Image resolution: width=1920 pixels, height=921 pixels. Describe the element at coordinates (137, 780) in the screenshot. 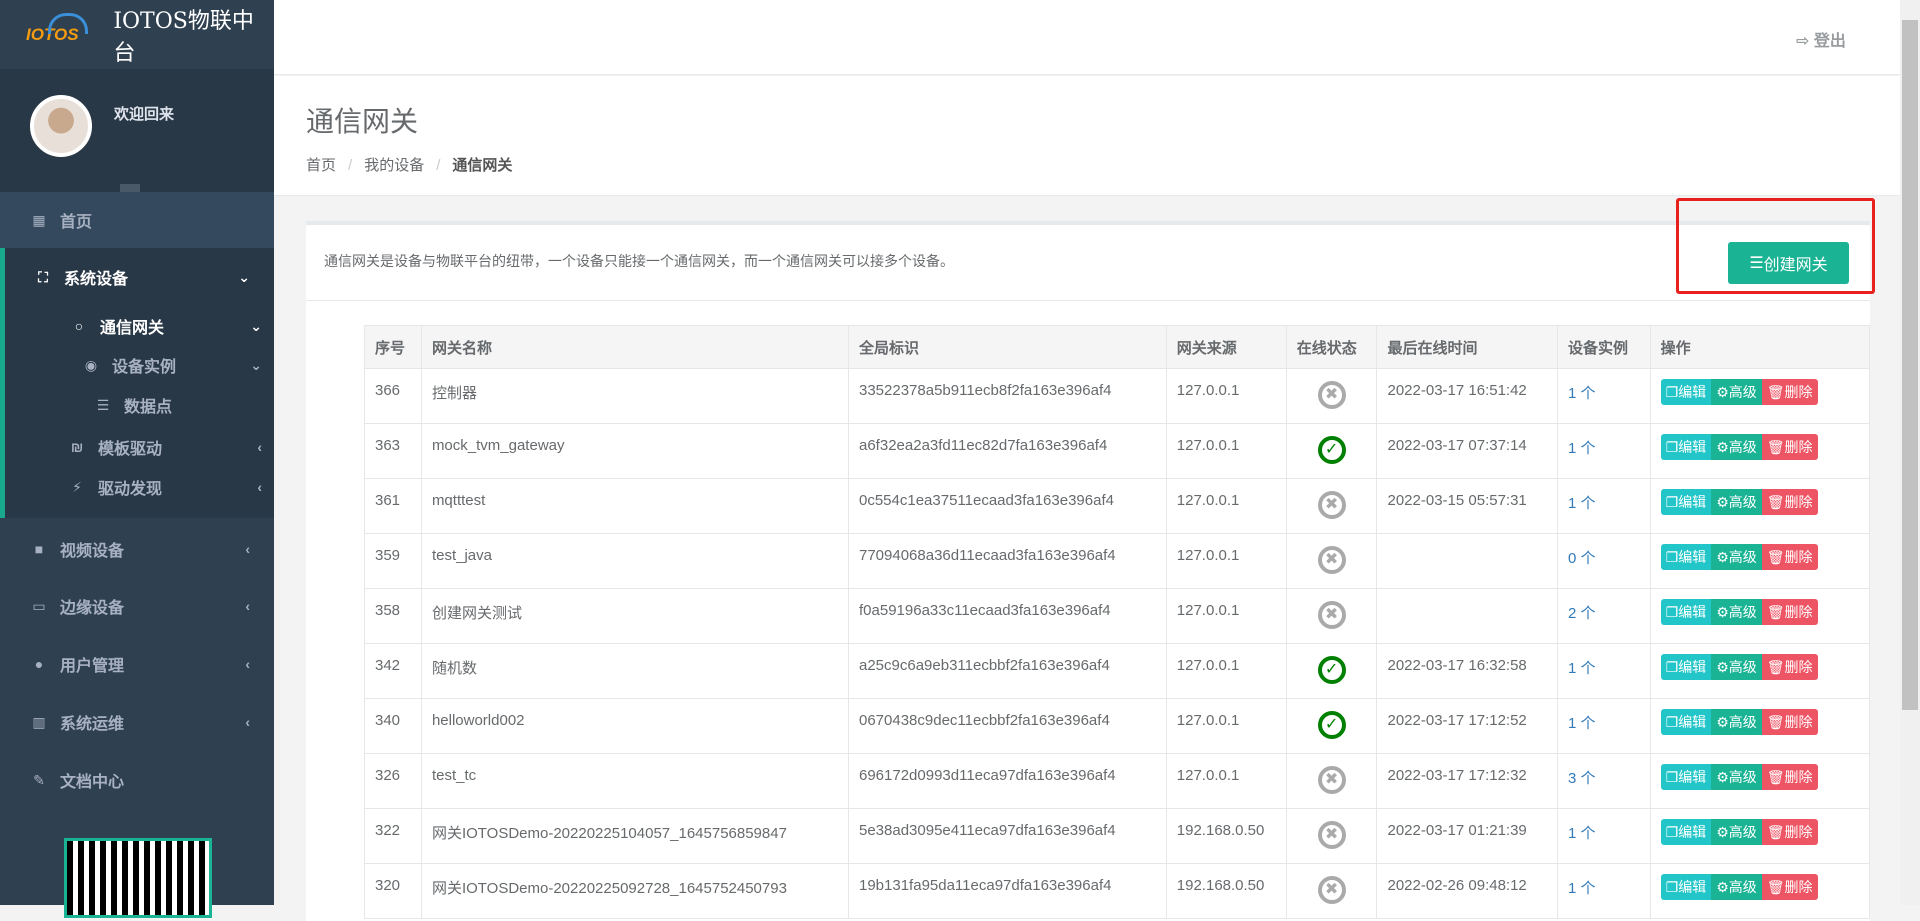

I see `sidebar-item-docs: ✎ 文档中心` at that location.